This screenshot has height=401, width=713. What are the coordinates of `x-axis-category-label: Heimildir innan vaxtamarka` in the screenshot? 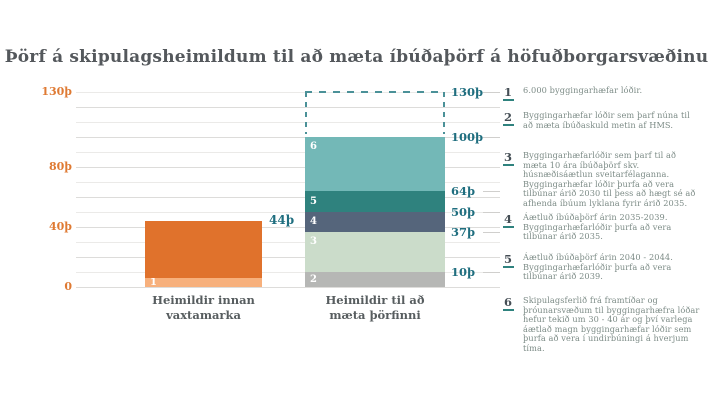 It's located at (204, 308).